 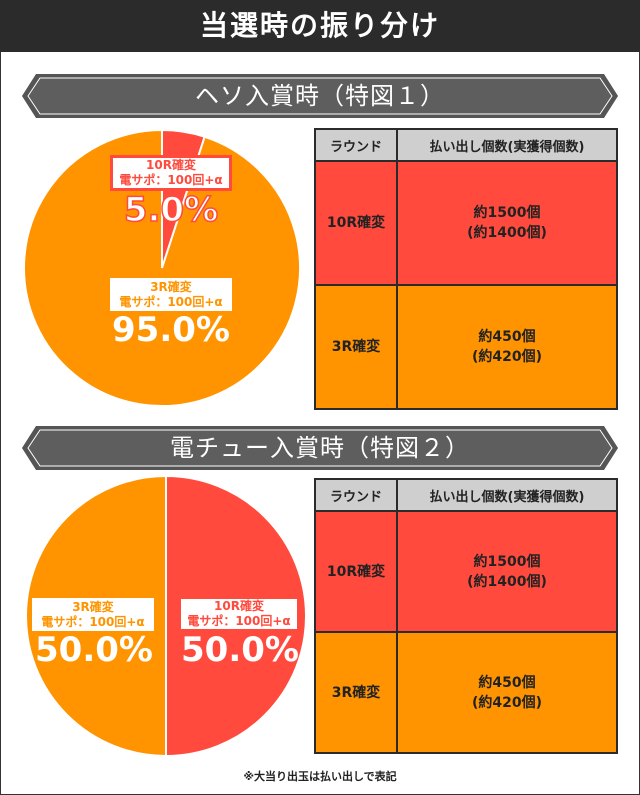 What do you see at coordinates (507, 145) in the screenshot?
I see `table-1-header-payout: 払い出し個数(実獲得個数)` at bounding box center [507, 145].